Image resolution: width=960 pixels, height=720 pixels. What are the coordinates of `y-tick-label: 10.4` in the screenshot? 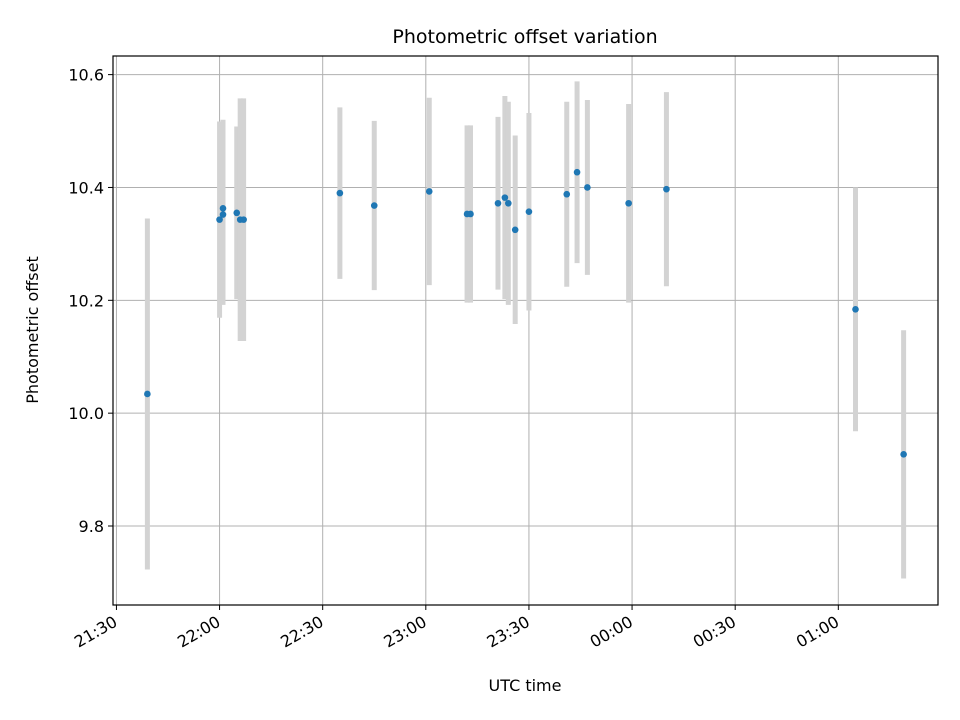 It's located at (86, 187).